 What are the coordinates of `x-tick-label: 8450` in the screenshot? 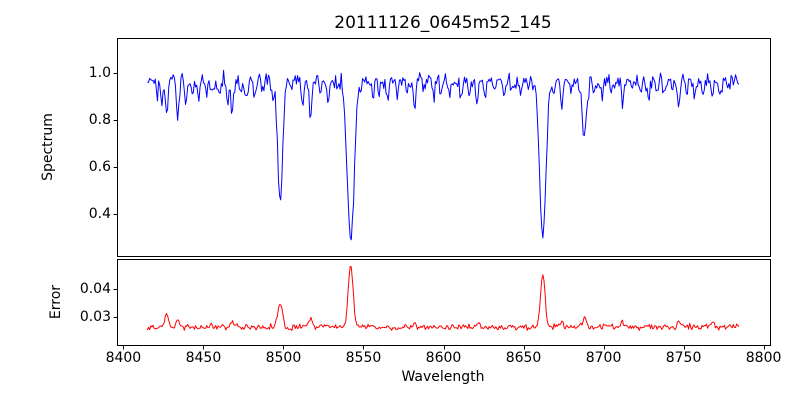 It's located at (203, 358).